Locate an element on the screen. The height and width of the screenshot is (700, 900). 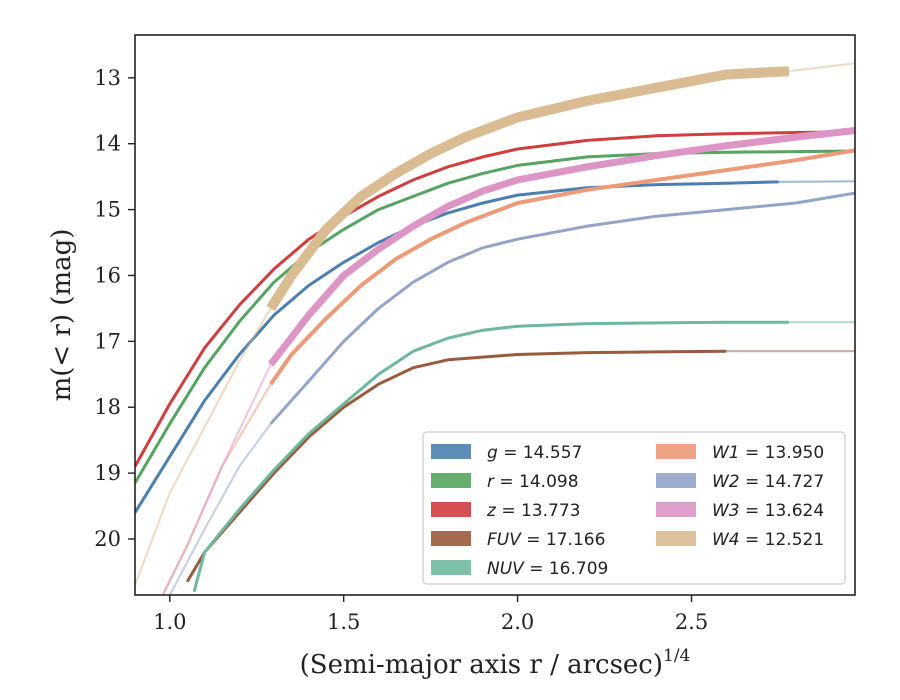
legend-label-W3: W3 = 13.624 is located at coordinates (768, 511).